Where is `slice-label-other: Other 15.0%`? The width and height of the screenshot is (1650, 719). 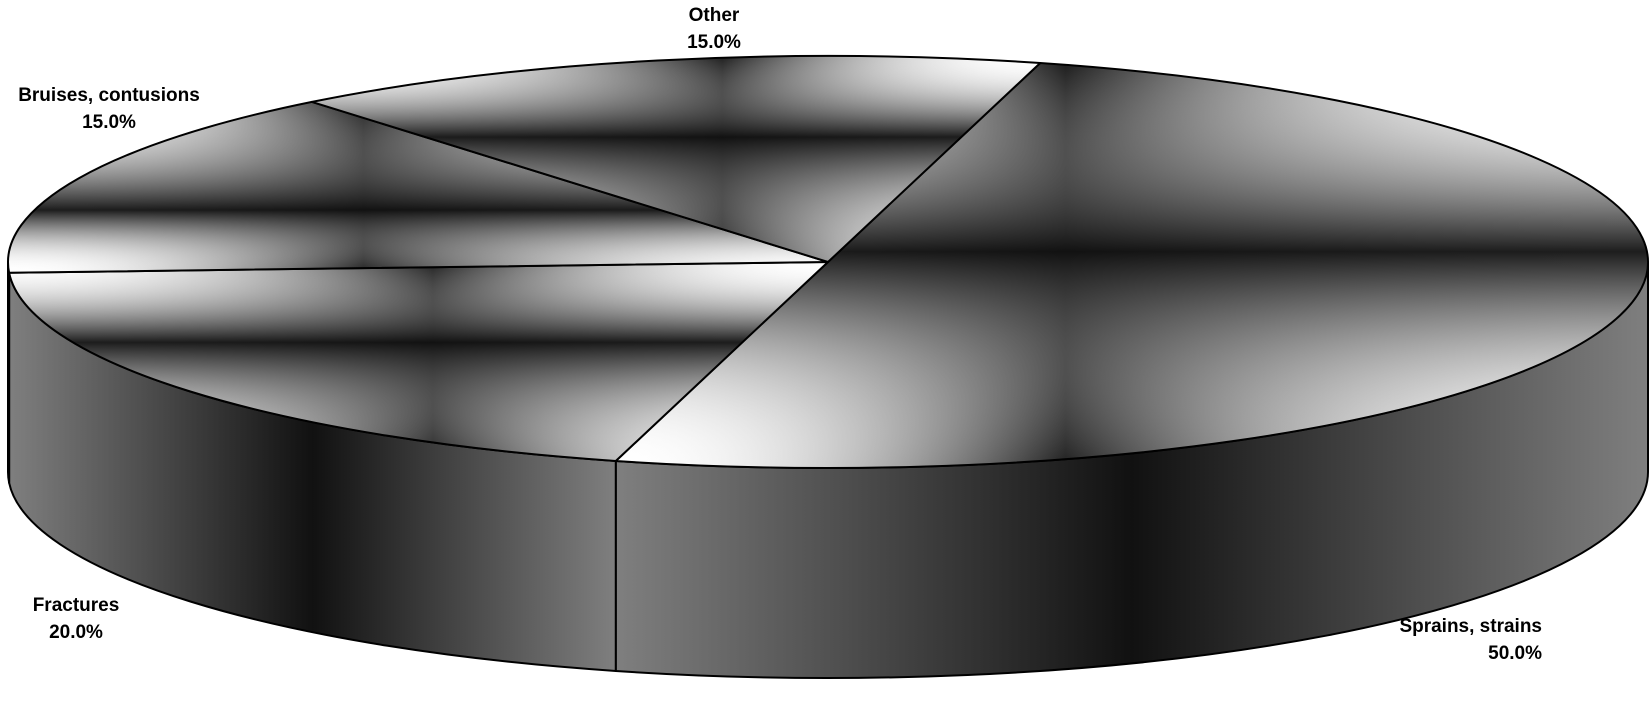 slice-label-other: Other 15.0% is located at coordinates (714, 29).